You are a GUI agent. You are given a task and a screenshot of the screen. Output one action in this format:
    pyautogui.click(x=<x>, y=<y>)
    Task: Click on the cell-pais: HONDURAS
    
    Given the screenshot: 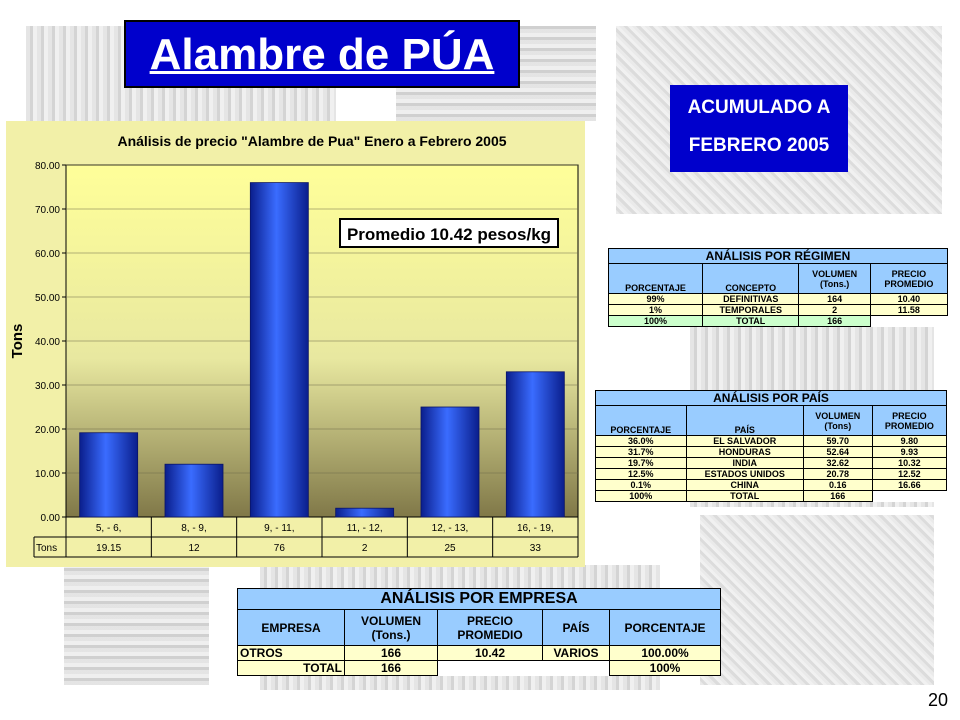 What is the action you would take?
    pyautogui.click(x=744, y=452)
    